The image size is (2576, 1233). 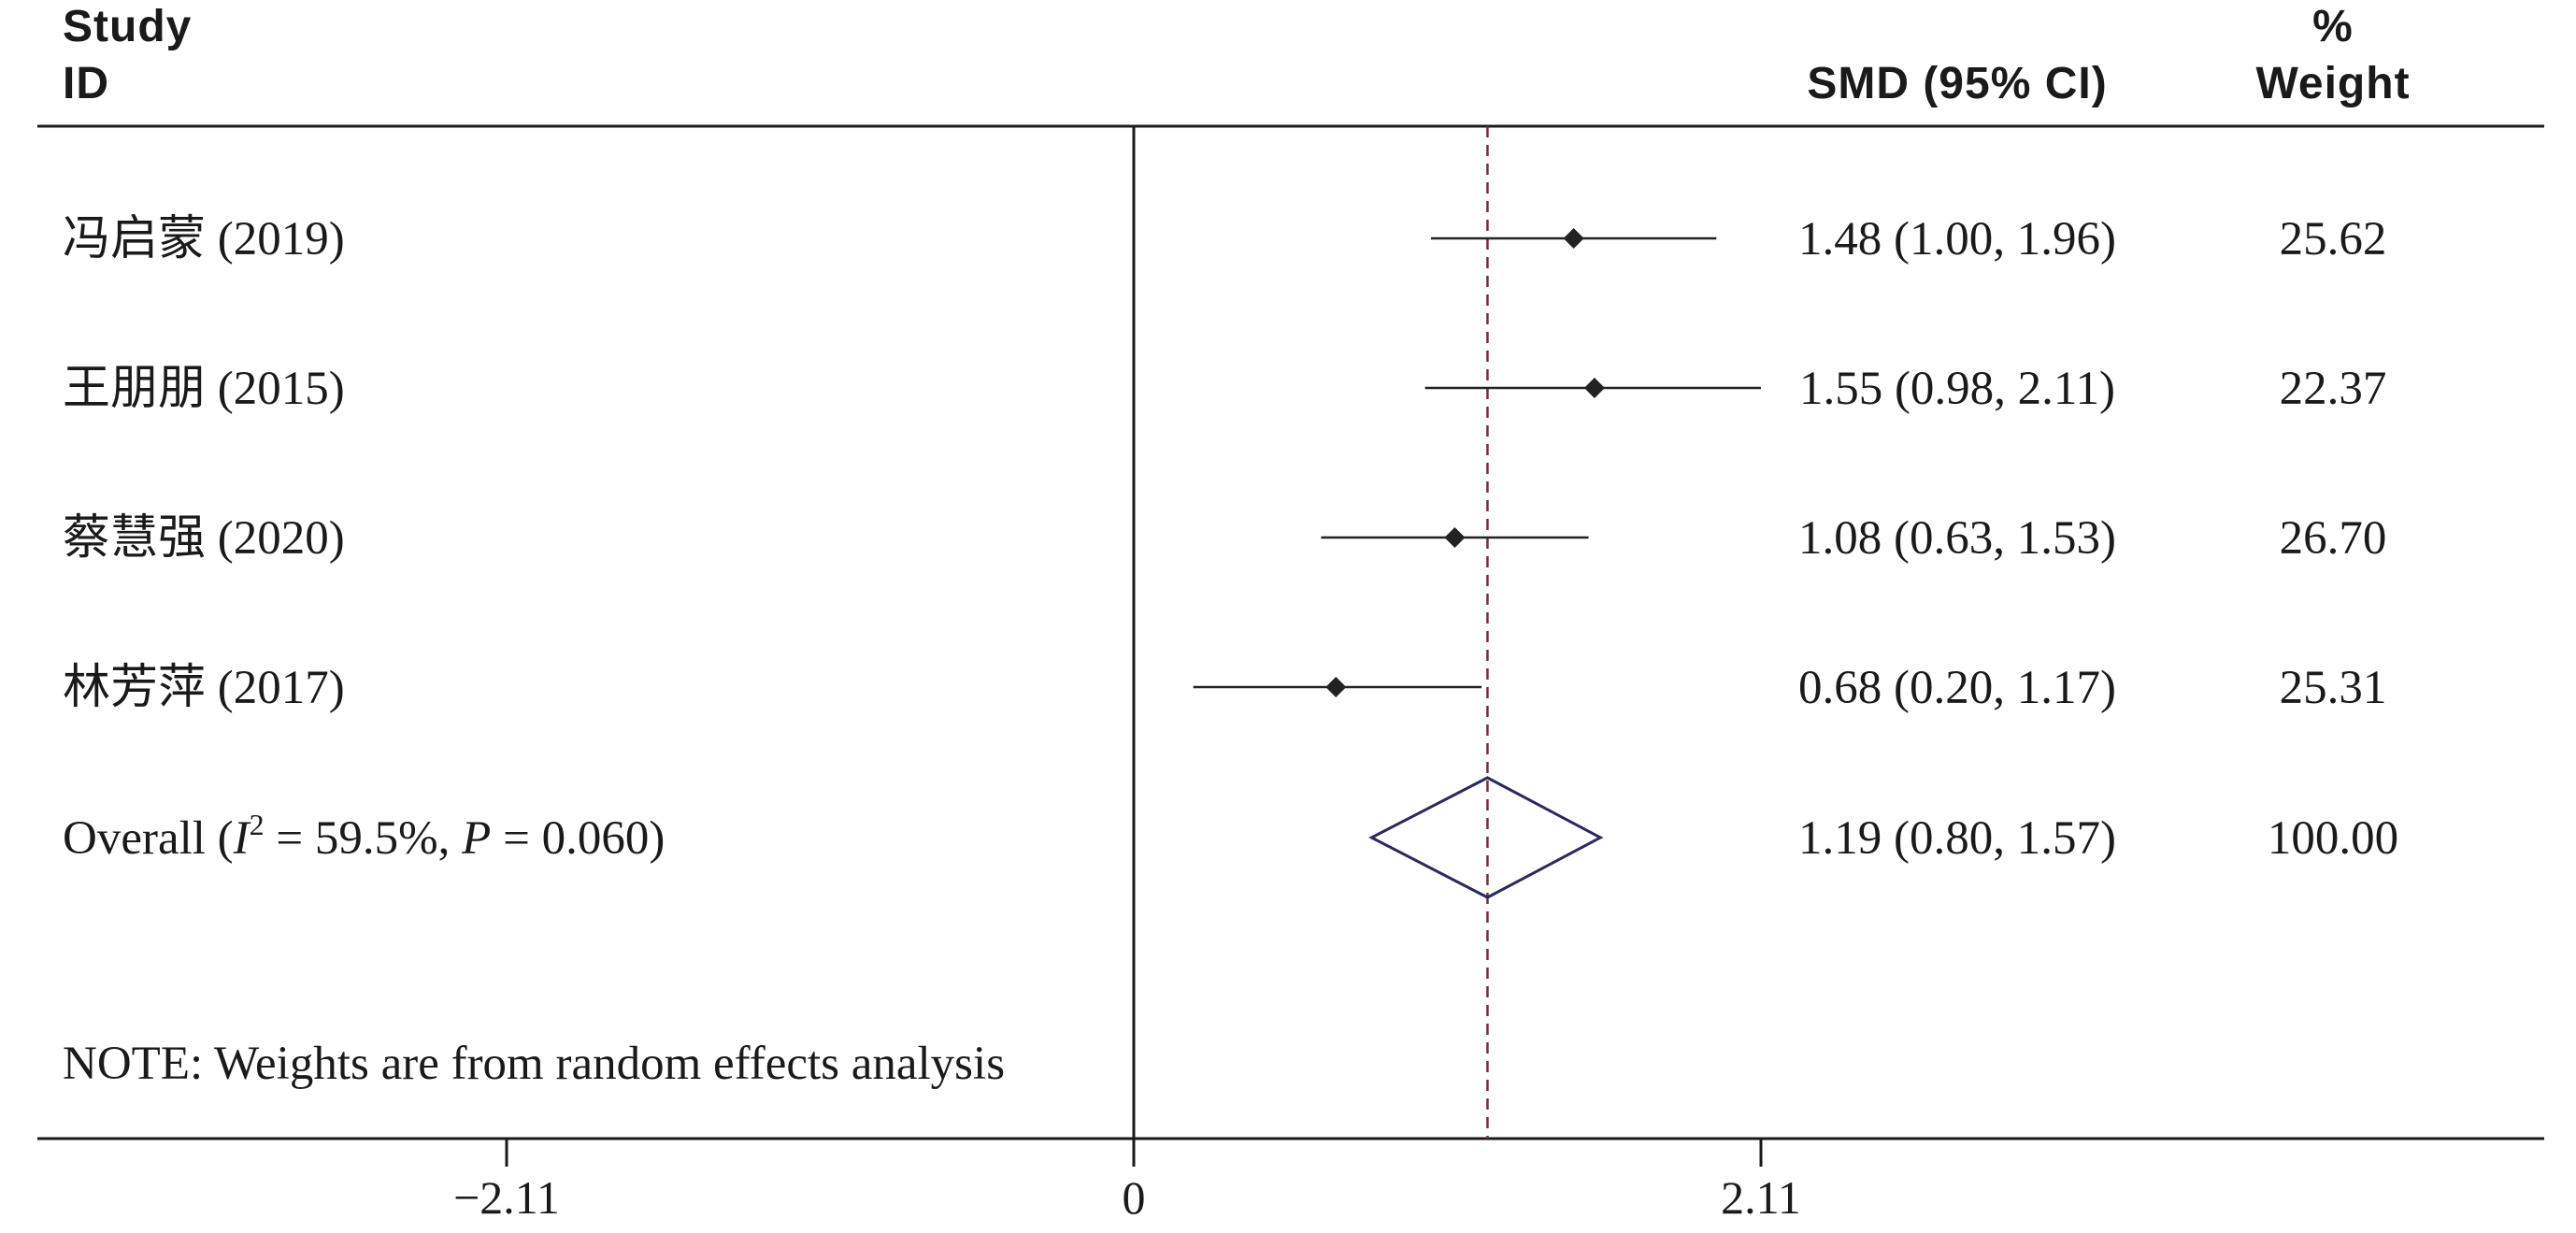 What do you see at coordinates (1957, 538) in the screenshot?
I see `study-smd-ci: 1.08 (0.63, 1.53)` at bounding box center [1957, 538].